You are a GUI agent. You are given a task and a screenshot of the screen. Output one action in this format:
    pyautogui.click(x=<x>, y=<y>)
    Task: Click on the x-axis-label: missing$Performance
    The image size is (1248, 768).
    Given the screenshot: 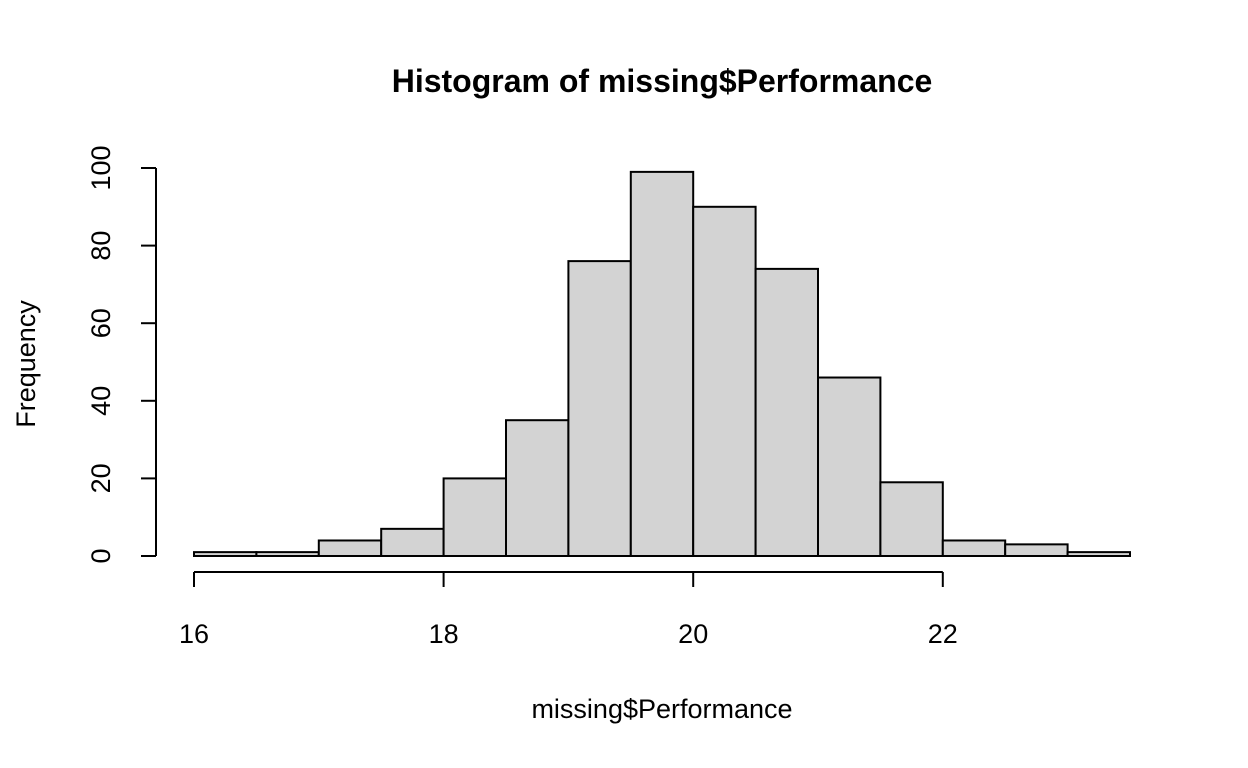 What is the action you would take?
    pyautogui.click(x=661, y=709)
    